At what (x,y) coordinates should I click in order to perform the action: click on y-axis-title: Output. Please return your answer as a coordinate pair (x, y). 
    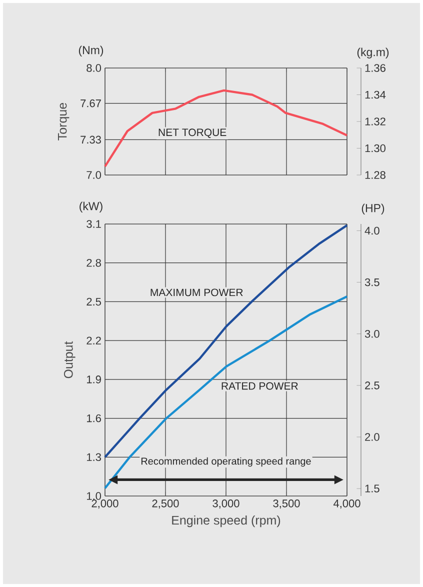
    Looking at the image, I should click on (70, 359).